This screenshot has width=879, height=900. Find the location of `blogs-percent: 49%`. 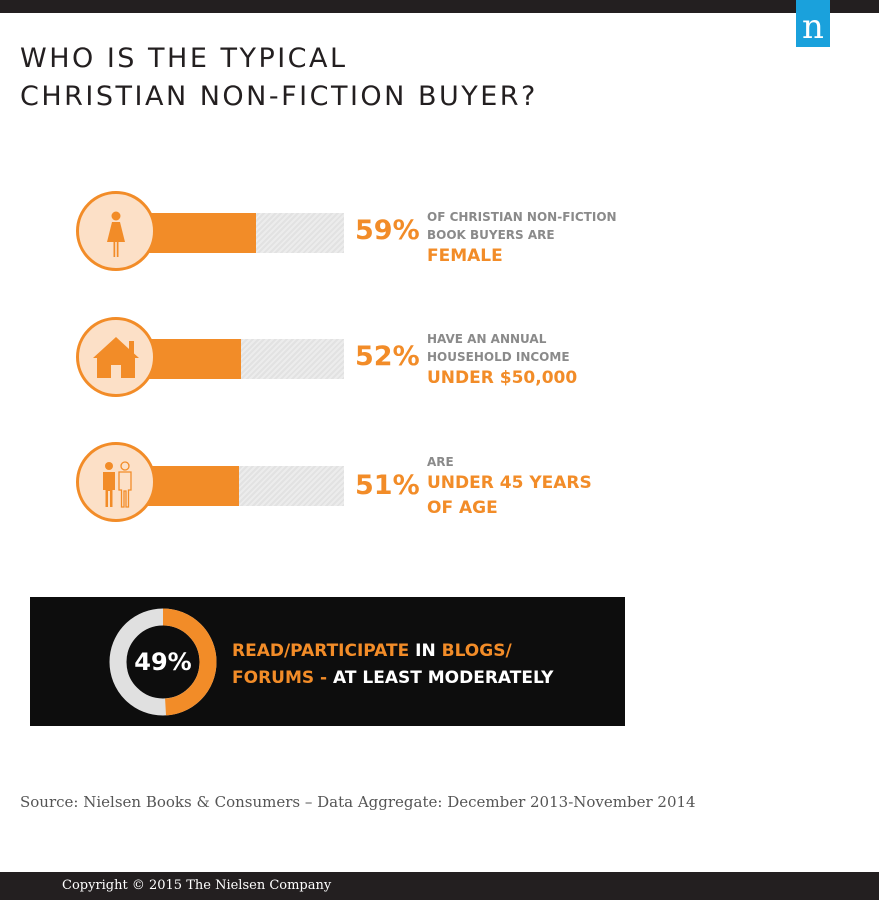

blogs-percent: 49% is located at coordinates (163, 662).